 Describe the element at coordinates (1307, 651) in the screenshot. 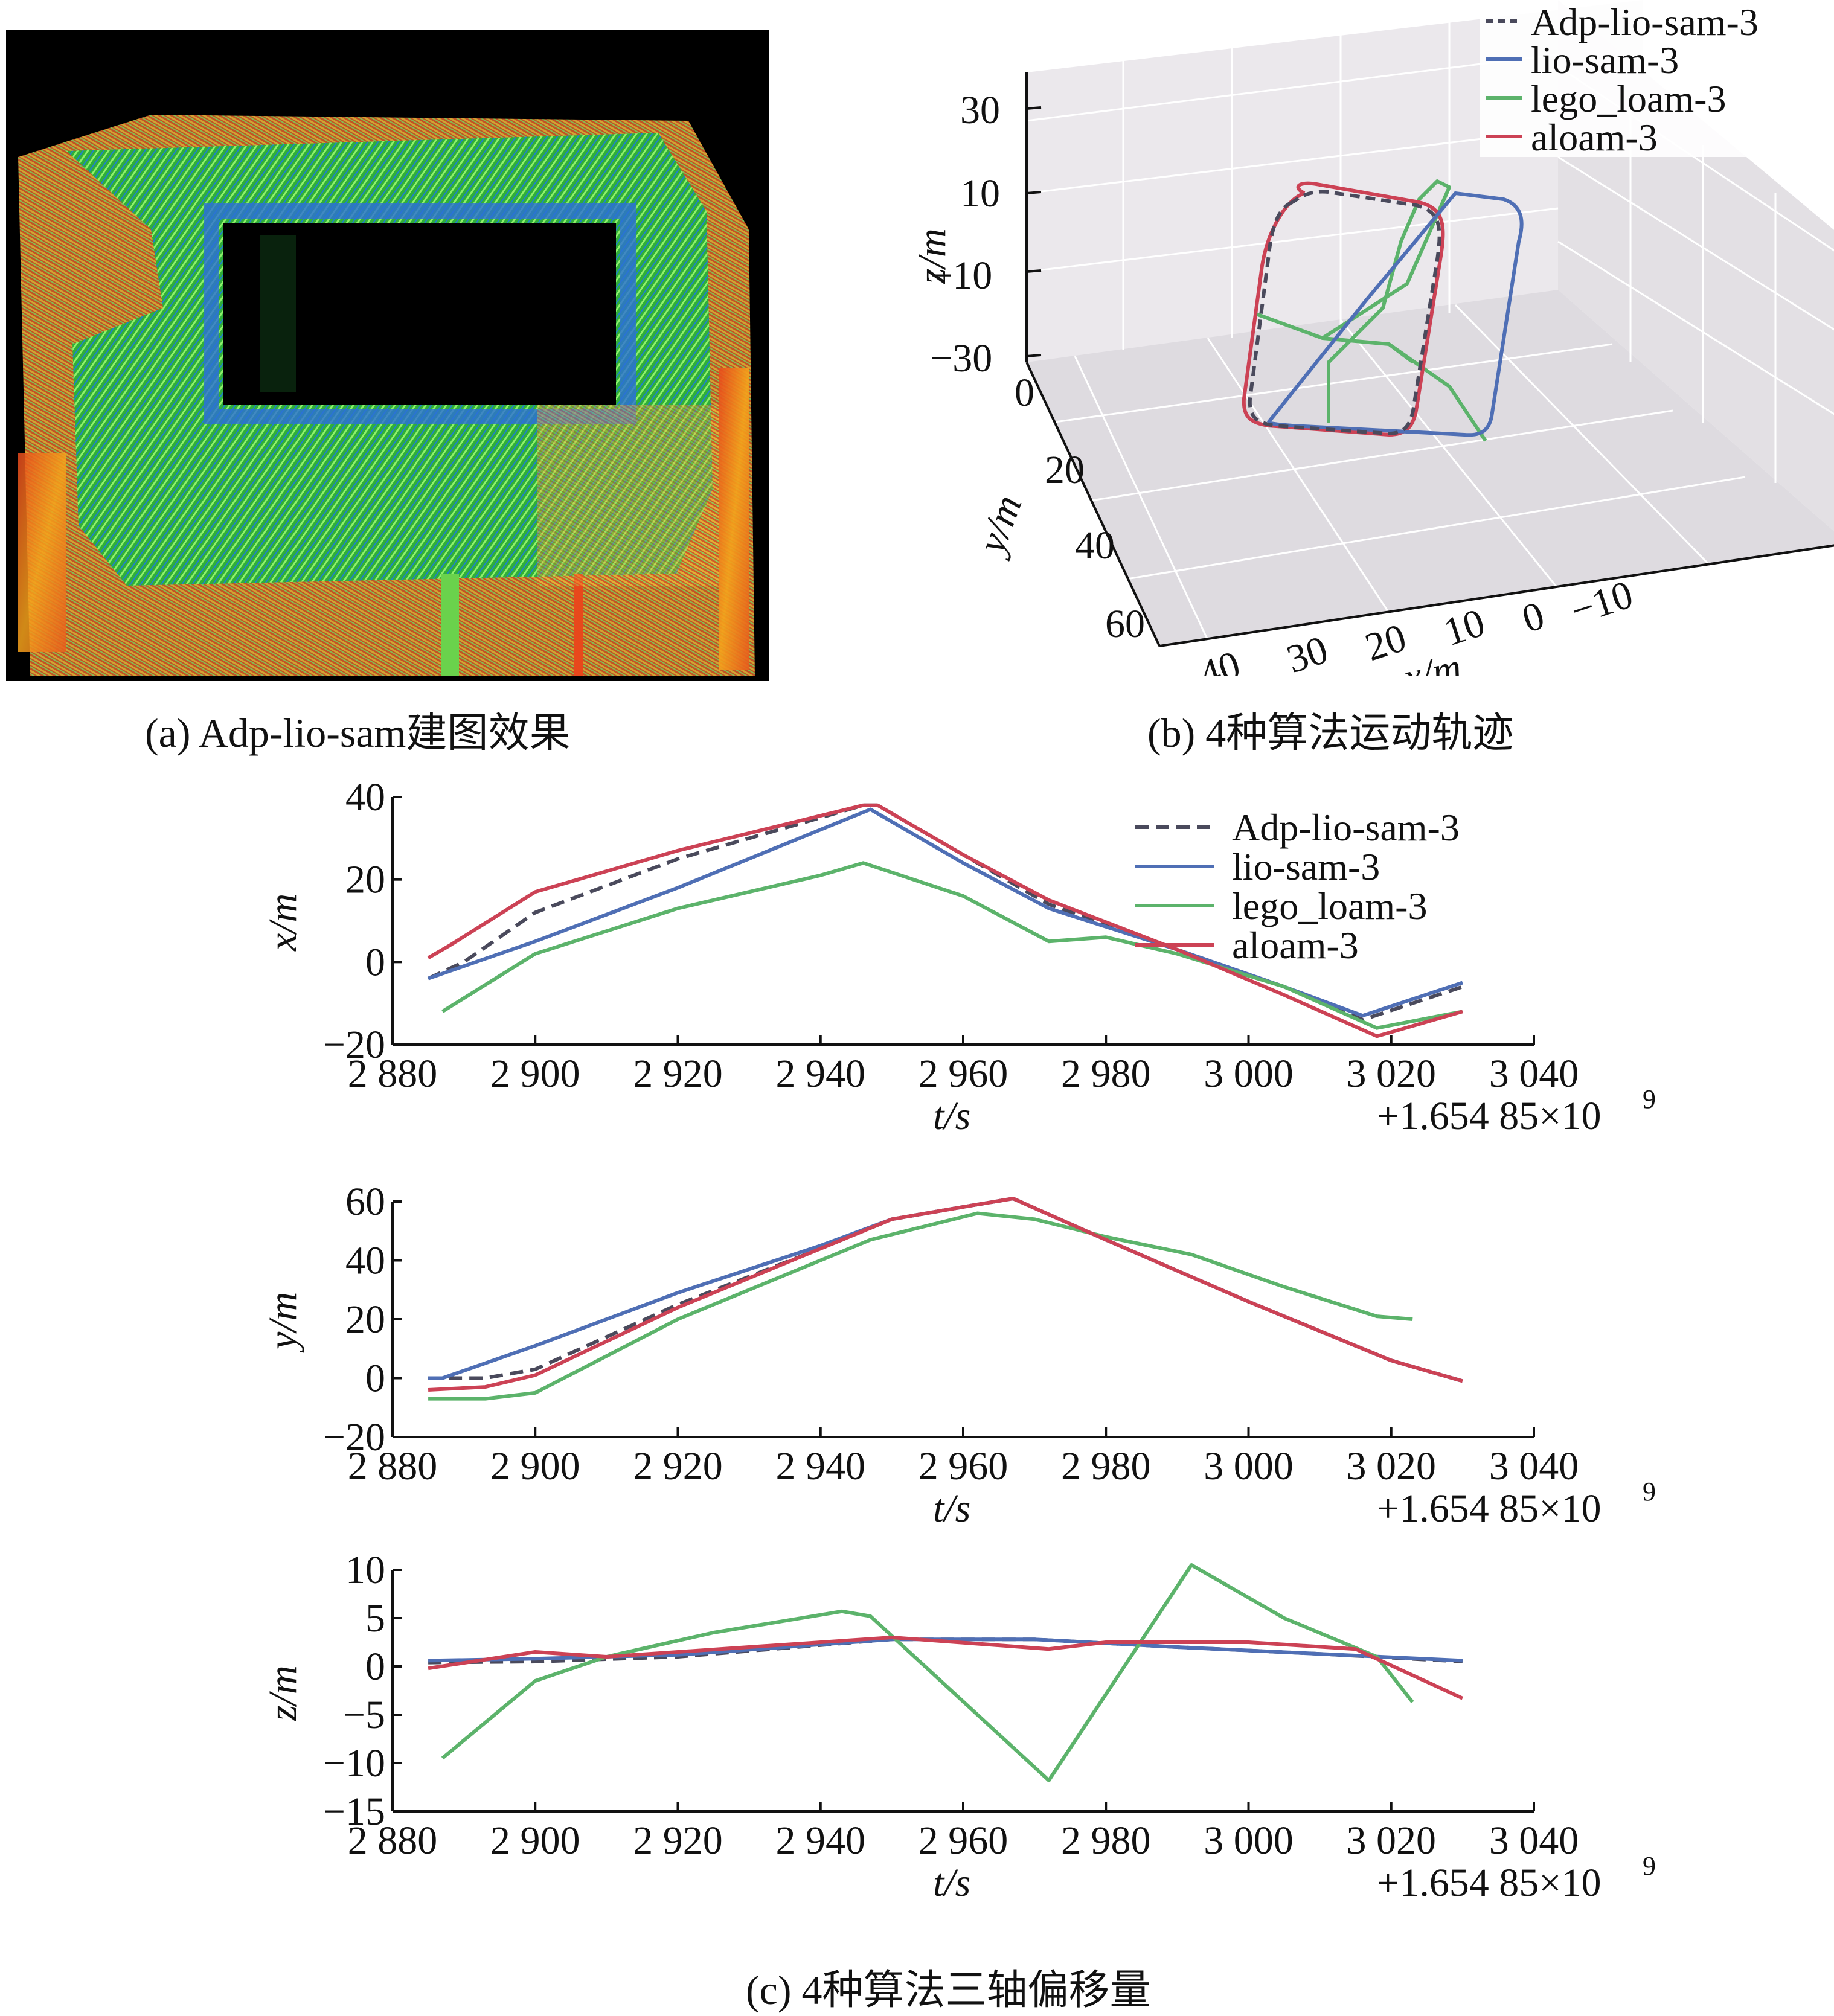

I see `x-tick-30: 30` at that location.